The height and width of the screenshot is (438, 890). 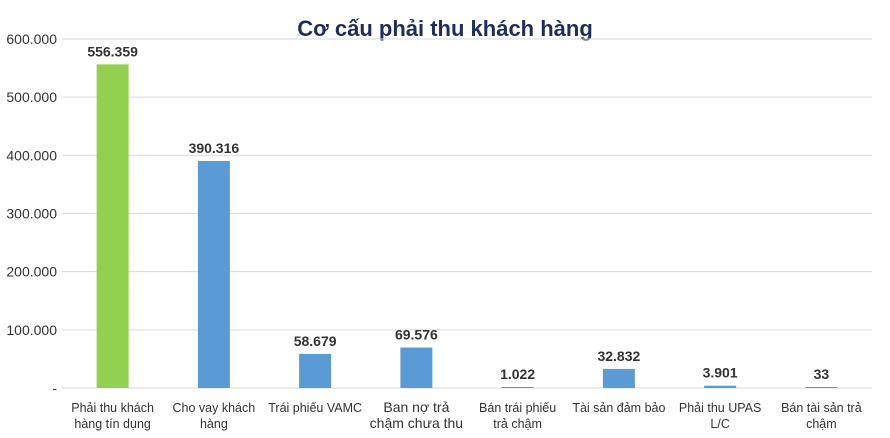 What do you see at coordinates (517, 416) in the screenshot?
I see `x-tick-label: Bán trái phiếu trả chậm` at bounding box center [517, 416].